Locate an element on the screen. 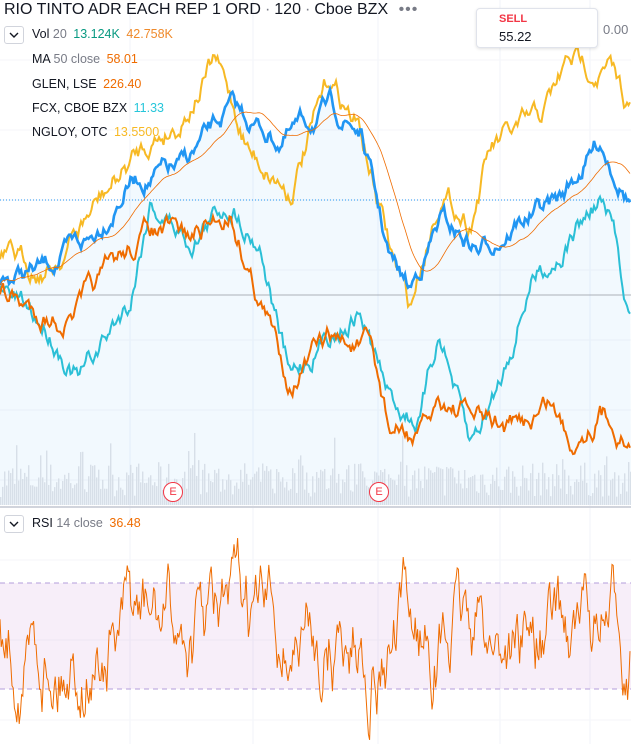 This screenshot has height=744, width=631. vol-params: 20 is located at coordinates (59, 34).